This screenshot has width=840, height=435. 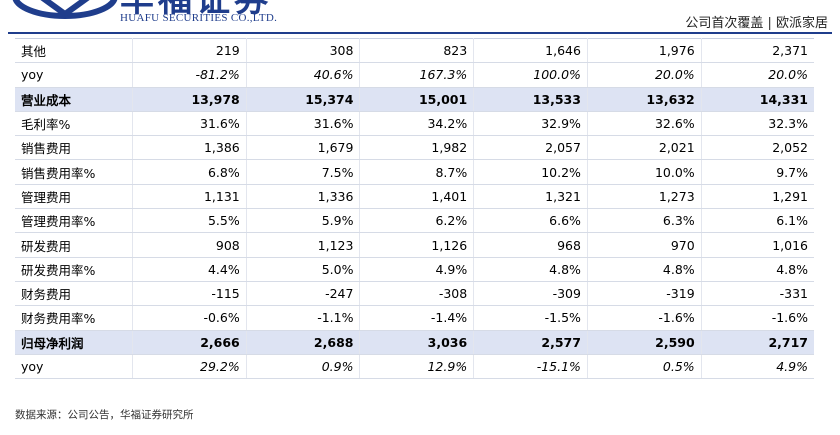 I want to click on table-row: 营业成本 13,978 15,374 15,001 13,533 13,632 14,331, so click(x=414, y=99).